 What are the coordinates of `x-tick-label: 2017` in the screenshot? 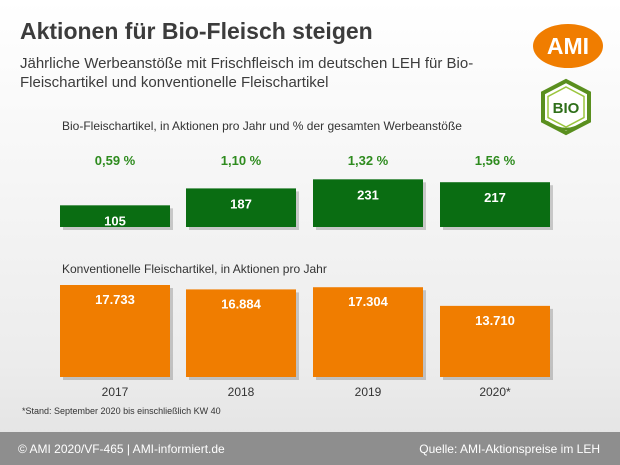 It's located at (115, 392).